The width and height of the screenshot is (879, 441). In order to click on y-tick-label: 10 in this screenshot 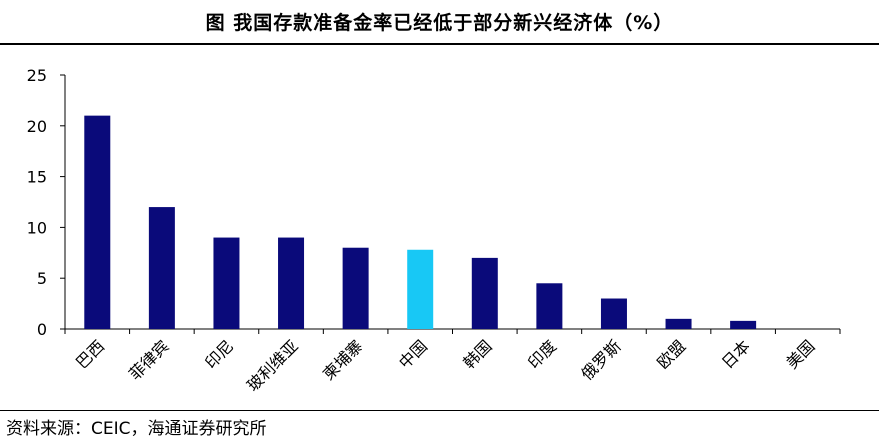, I will do `click(37, 227)`.